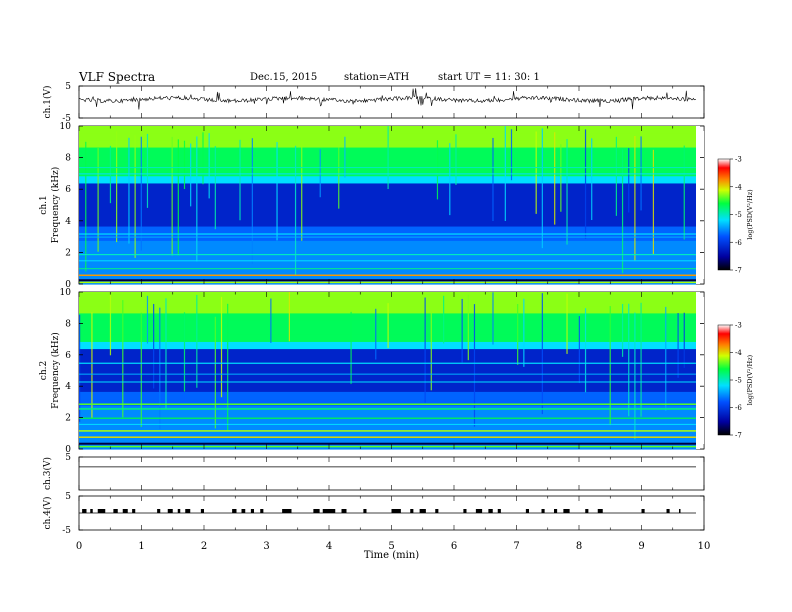  What do you see at coordinates (68, 253) in the screenshot?
I see `ch1-spectrogram-tick-label: 2` at bounding box center [68, 253].